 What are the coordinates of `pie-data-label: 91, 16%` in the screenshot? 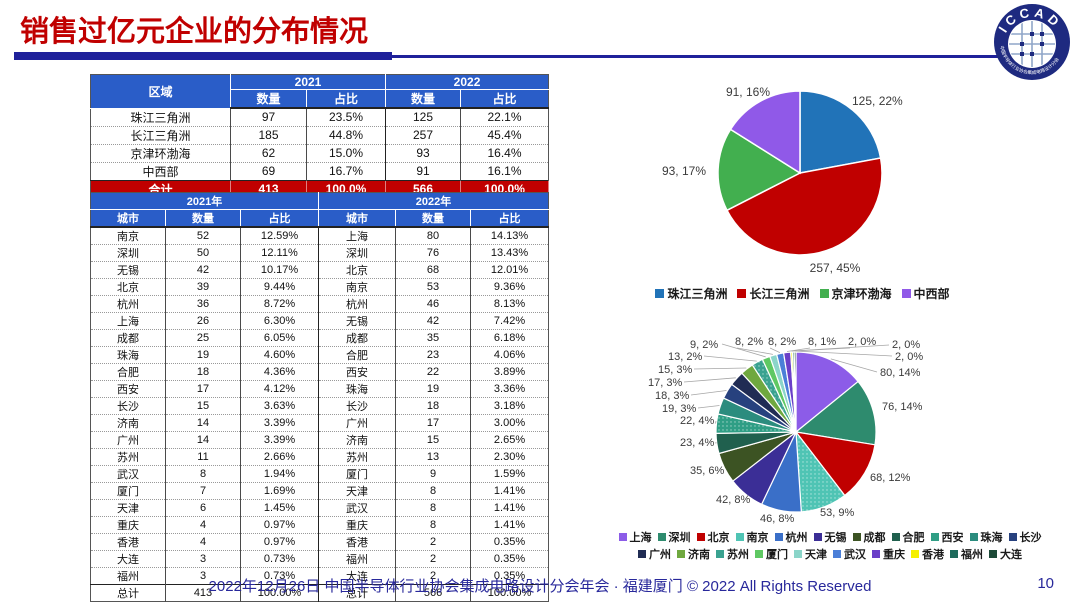 It's located at (748, 92).